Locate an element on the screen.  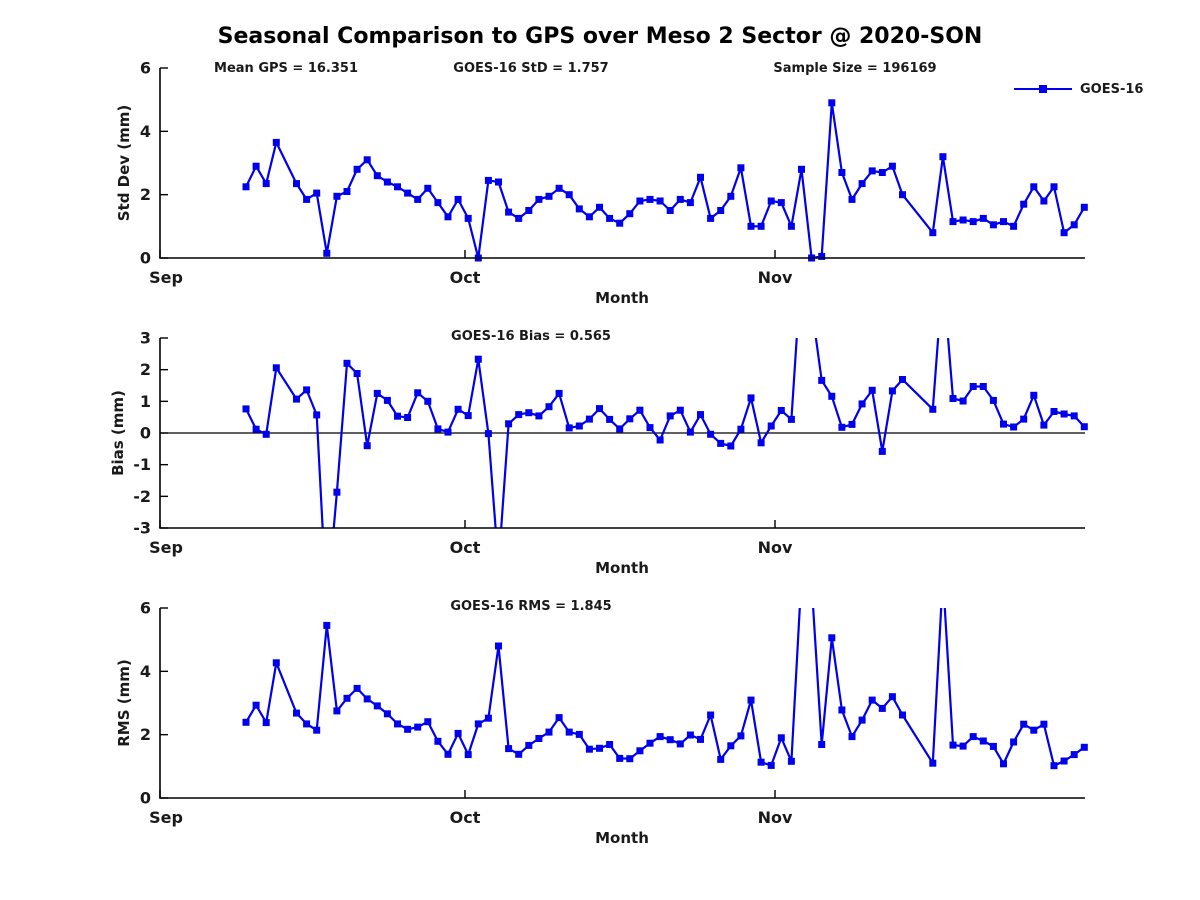
annotation-goes16-rms: GOES-16 RMS = 1.845 is located at coordinates (531, 606).